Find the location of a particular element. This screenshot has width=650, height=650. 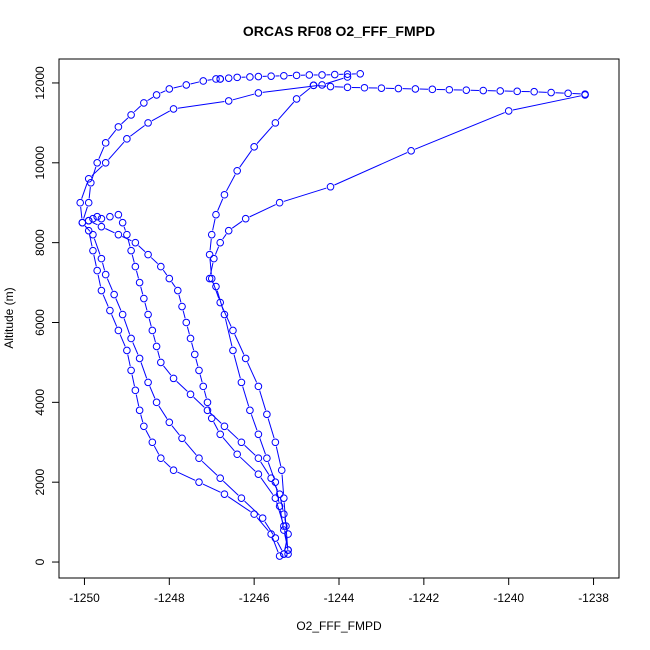

y-tick-label: 6000 is located at coordinates (40, 322).